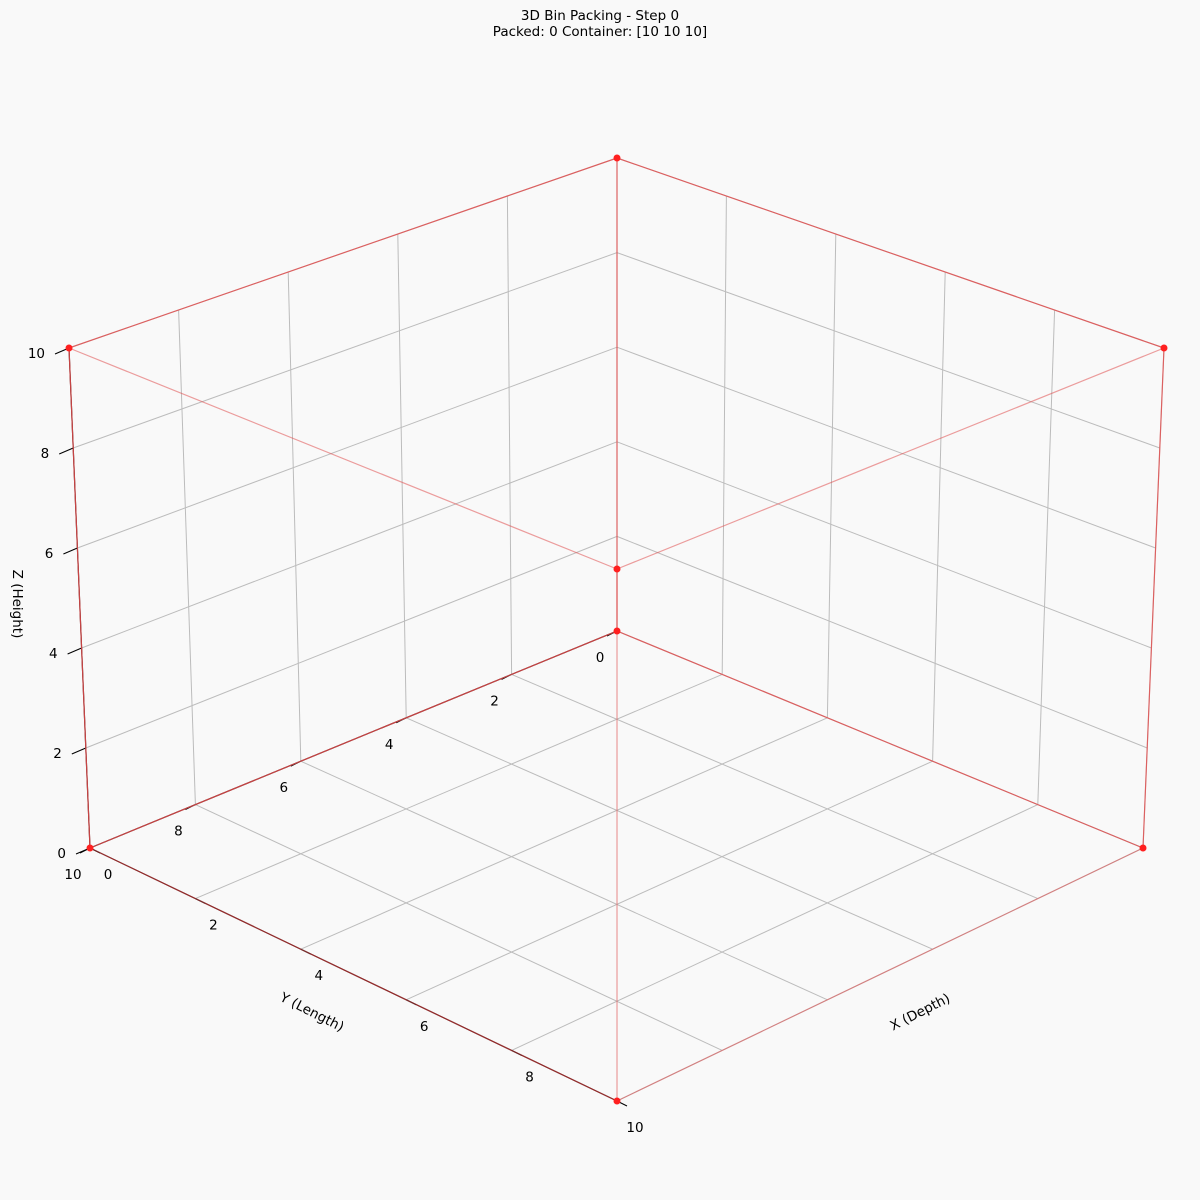 This screenshot has height=1200, width=1200. What do you see at coordinates (319, 976) in the screenshot?
I see `x-tick-label: 4` at bounding box center [319, 976].